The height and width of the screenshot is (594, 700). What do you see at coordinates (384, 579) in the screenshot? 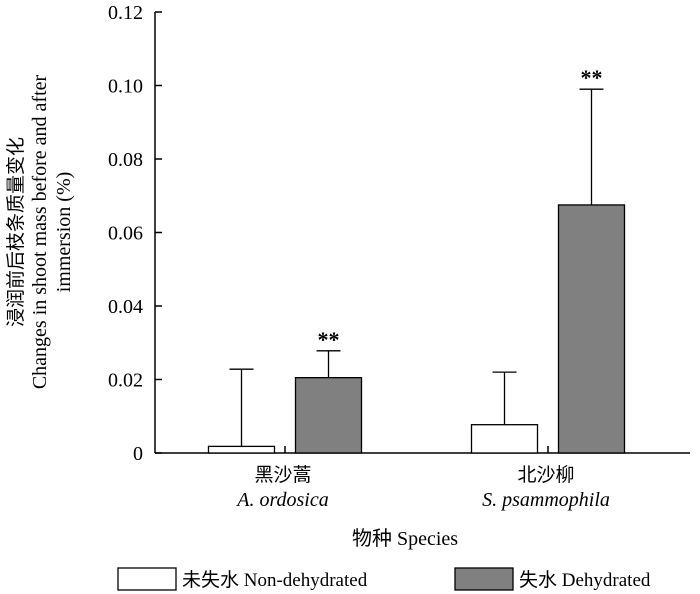
I see `legend: 未失水 Non-dehydrated 失水 Dehydrated` at bounding box center [384, 579].